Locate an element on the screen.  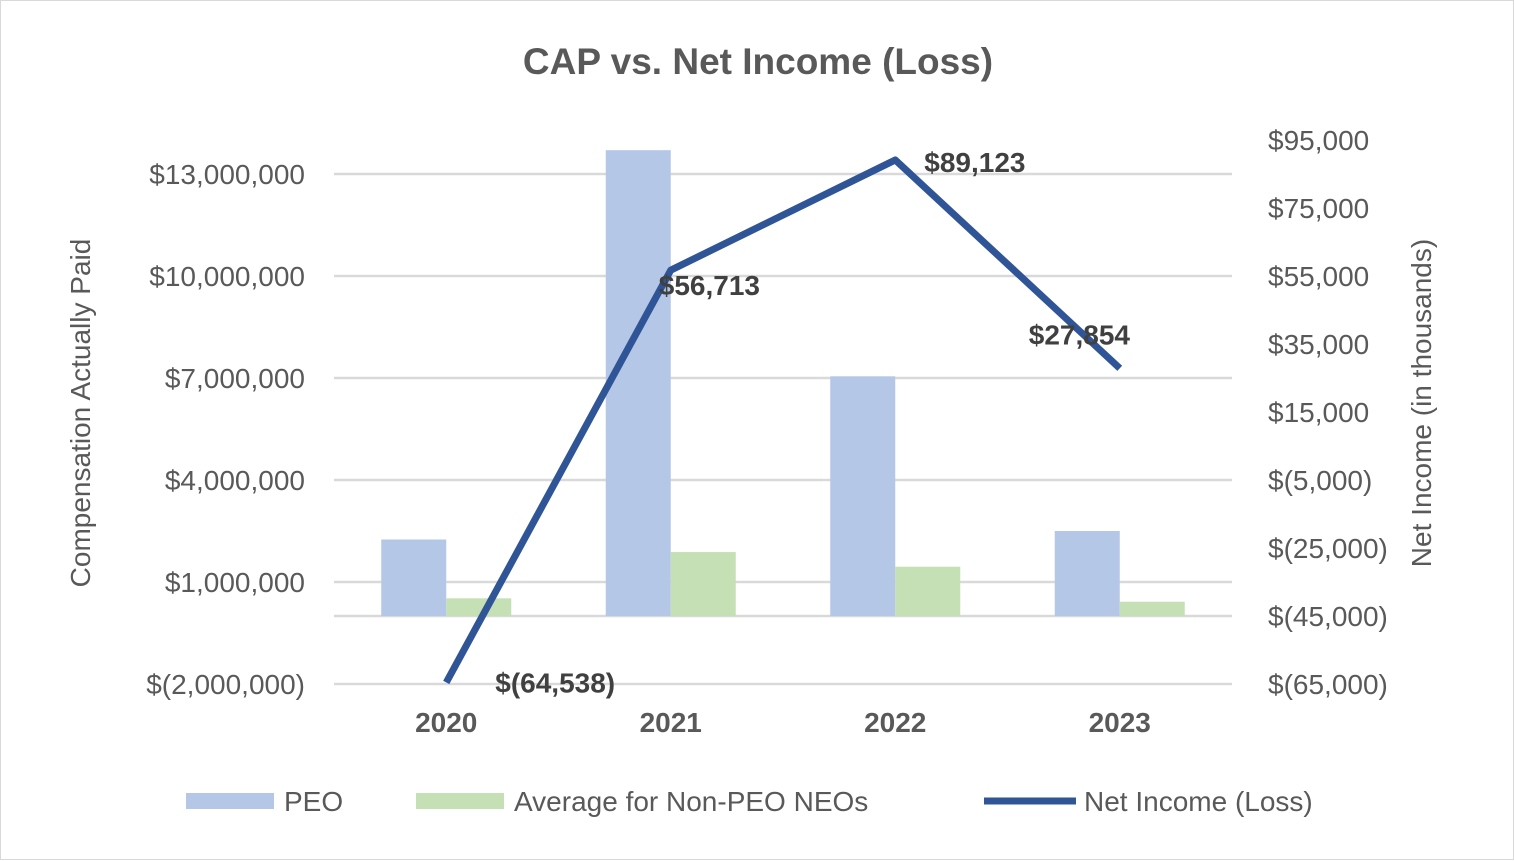
category-labels: 2020 2021 2022 2023 is located at coordinates (783, 722).